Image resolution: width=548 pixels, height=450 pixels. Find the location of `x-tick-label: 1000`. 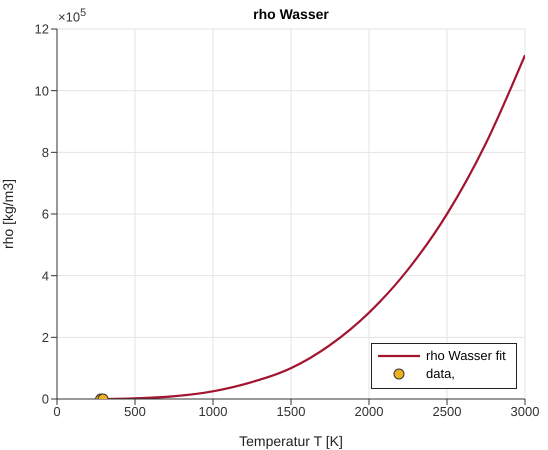

x-tick-label: 1000 is located at coordinates (213, 412).